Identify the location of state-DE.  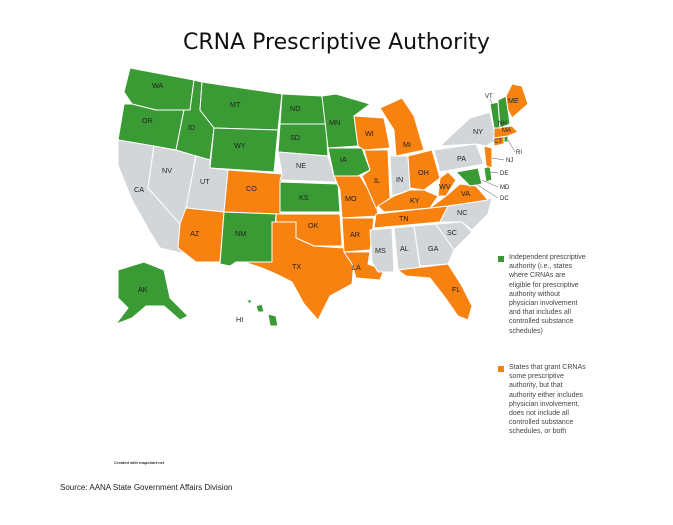
(488, 174).